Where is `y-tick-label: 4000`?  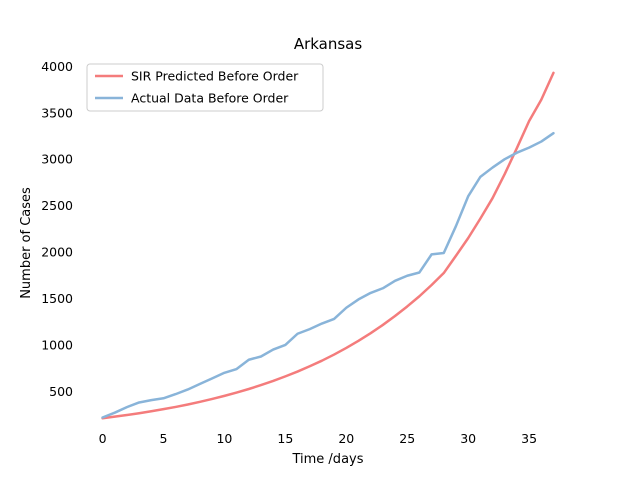 y-tick-label: 4000 is located at coordinates (57, 66).